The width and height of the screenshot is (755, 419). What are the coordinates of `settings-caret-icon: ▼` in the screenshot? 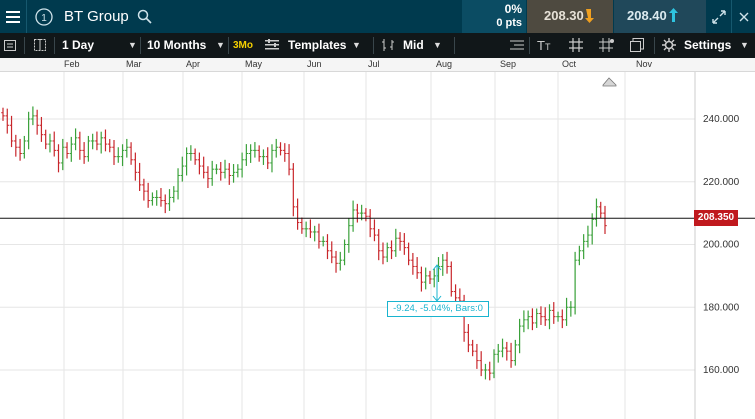 It's located at (744, 45).